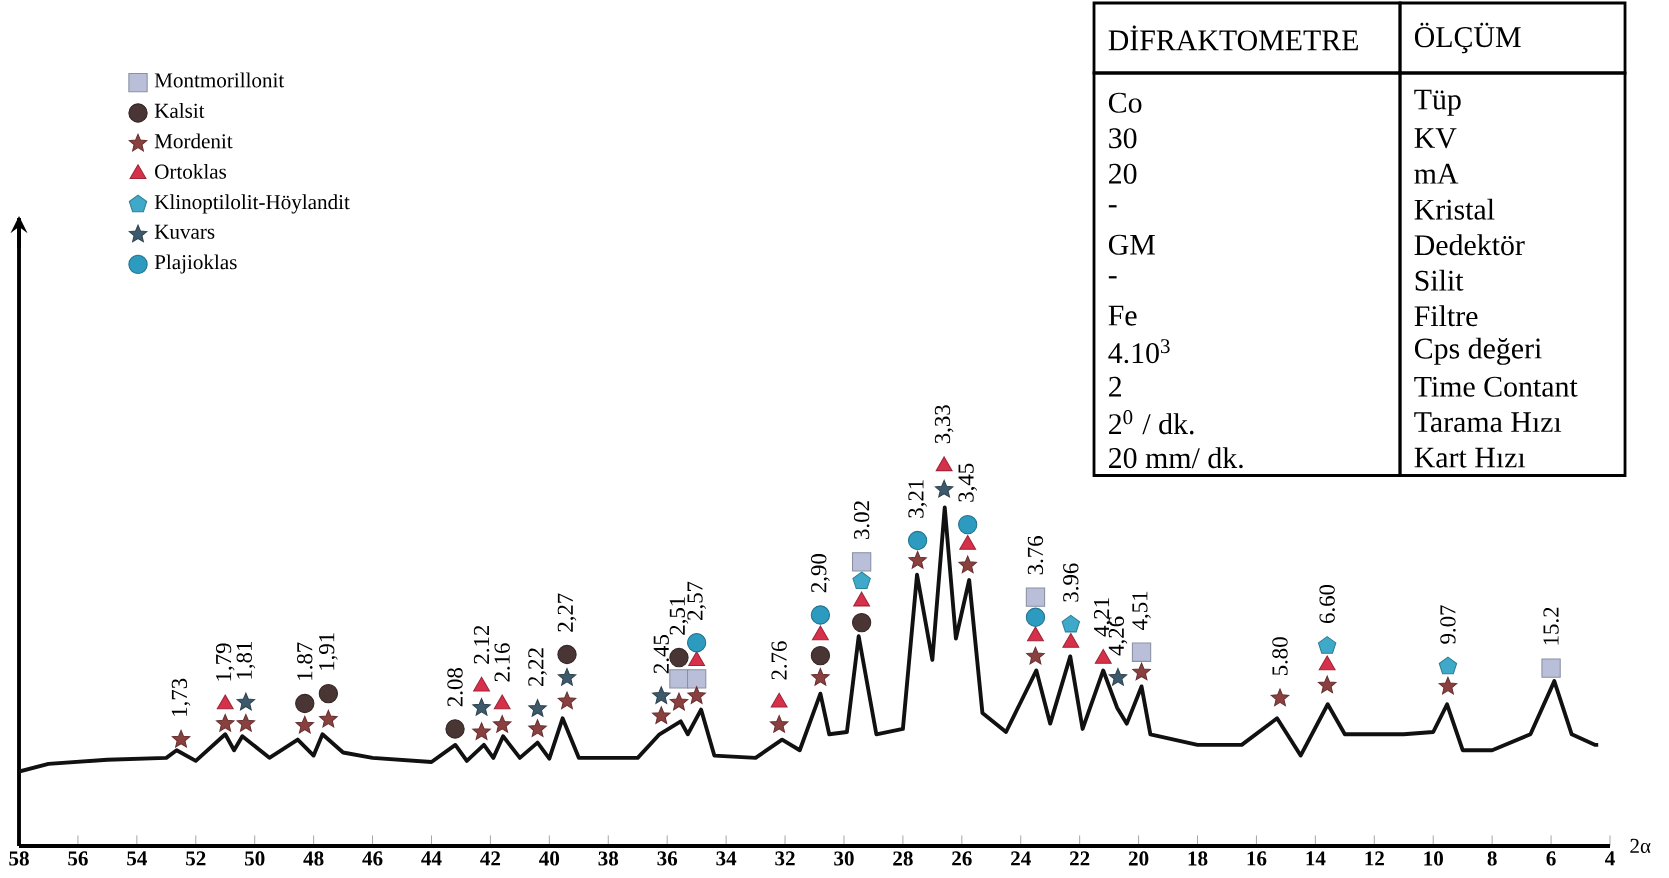 The width and height of the screenshot is (1669, 878). What do you see at coordinates (696, 600) in the screenshot?
I see `annotation: 2,57` at bounding box center [696, 600].